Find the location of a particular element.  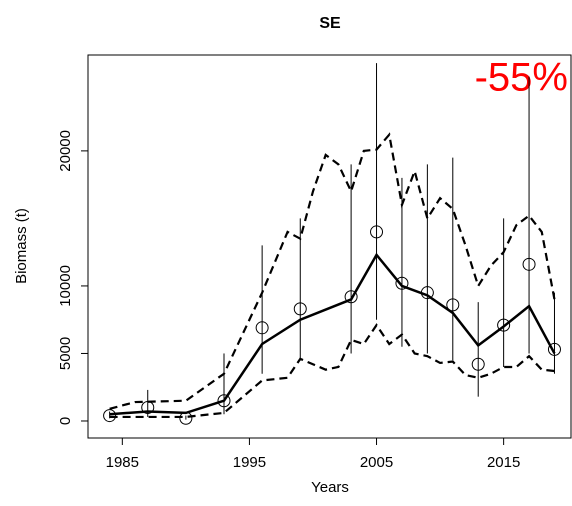

y-tick-label: 20000 is located at coordinates (65, 151).